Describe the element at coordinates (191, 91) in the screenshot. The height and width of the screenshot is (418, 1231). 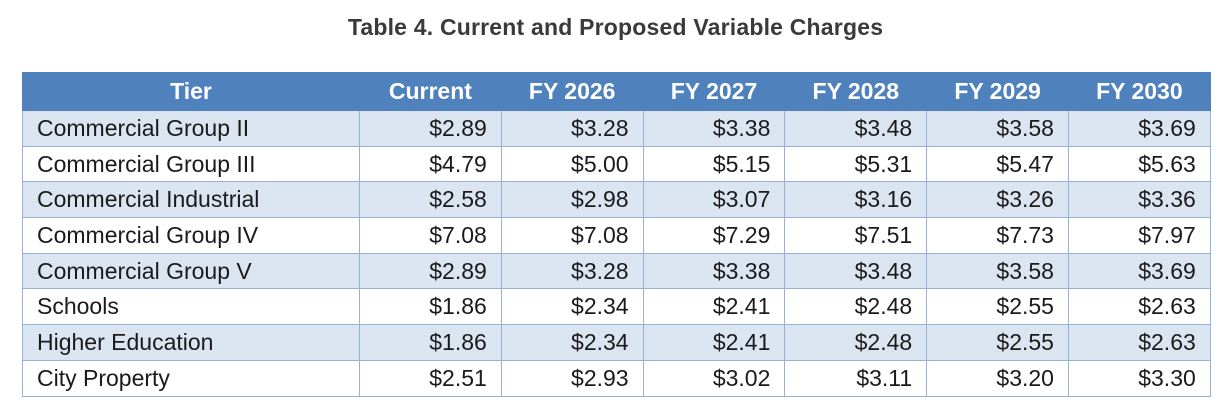
I see `header-tier: Tier` at that location.